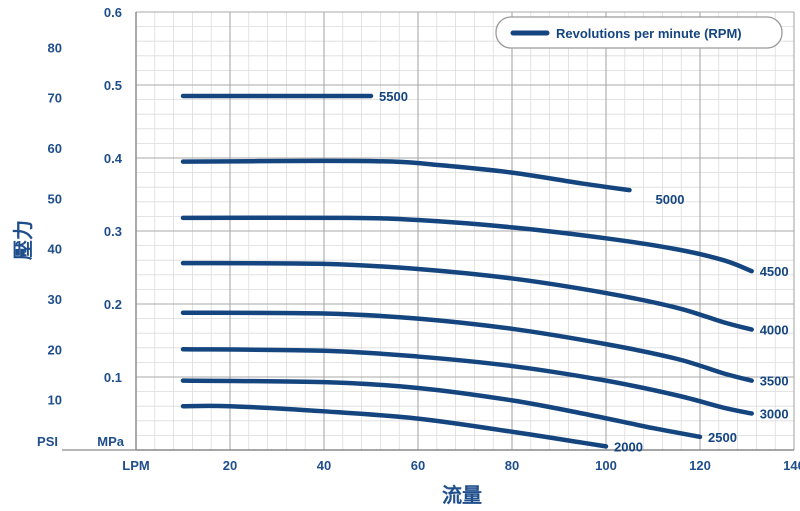  Describe the element at coordinates (230, 465) in the screenshot. I see `x-tick-label: 20` at that location.